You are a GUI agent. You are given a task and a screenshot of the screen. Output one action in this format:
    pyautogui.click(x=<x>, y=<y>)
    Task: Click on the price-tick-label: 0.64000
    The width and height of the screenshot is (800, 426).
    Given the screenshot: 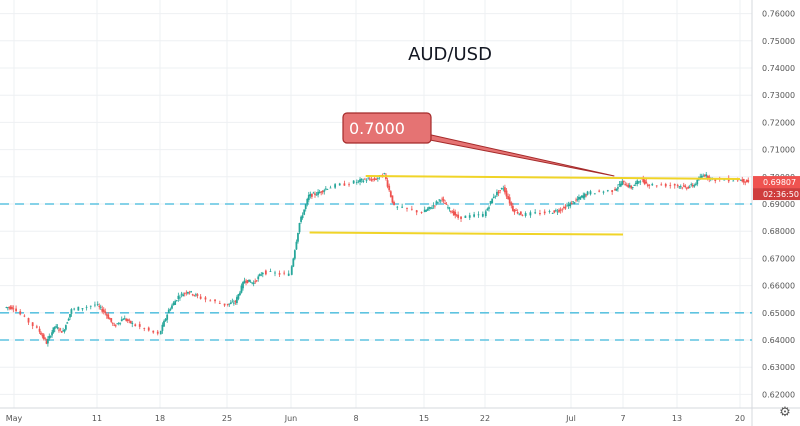 What is the action you would take?
    pyautogui.click(x=778, y=340)
    